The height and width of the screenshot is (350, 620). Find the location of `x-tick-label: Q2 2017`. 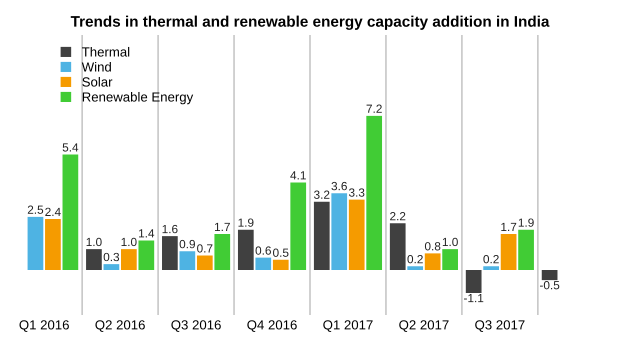

x-tick-label: Q2 2017 is located at coordinates (424, 326).